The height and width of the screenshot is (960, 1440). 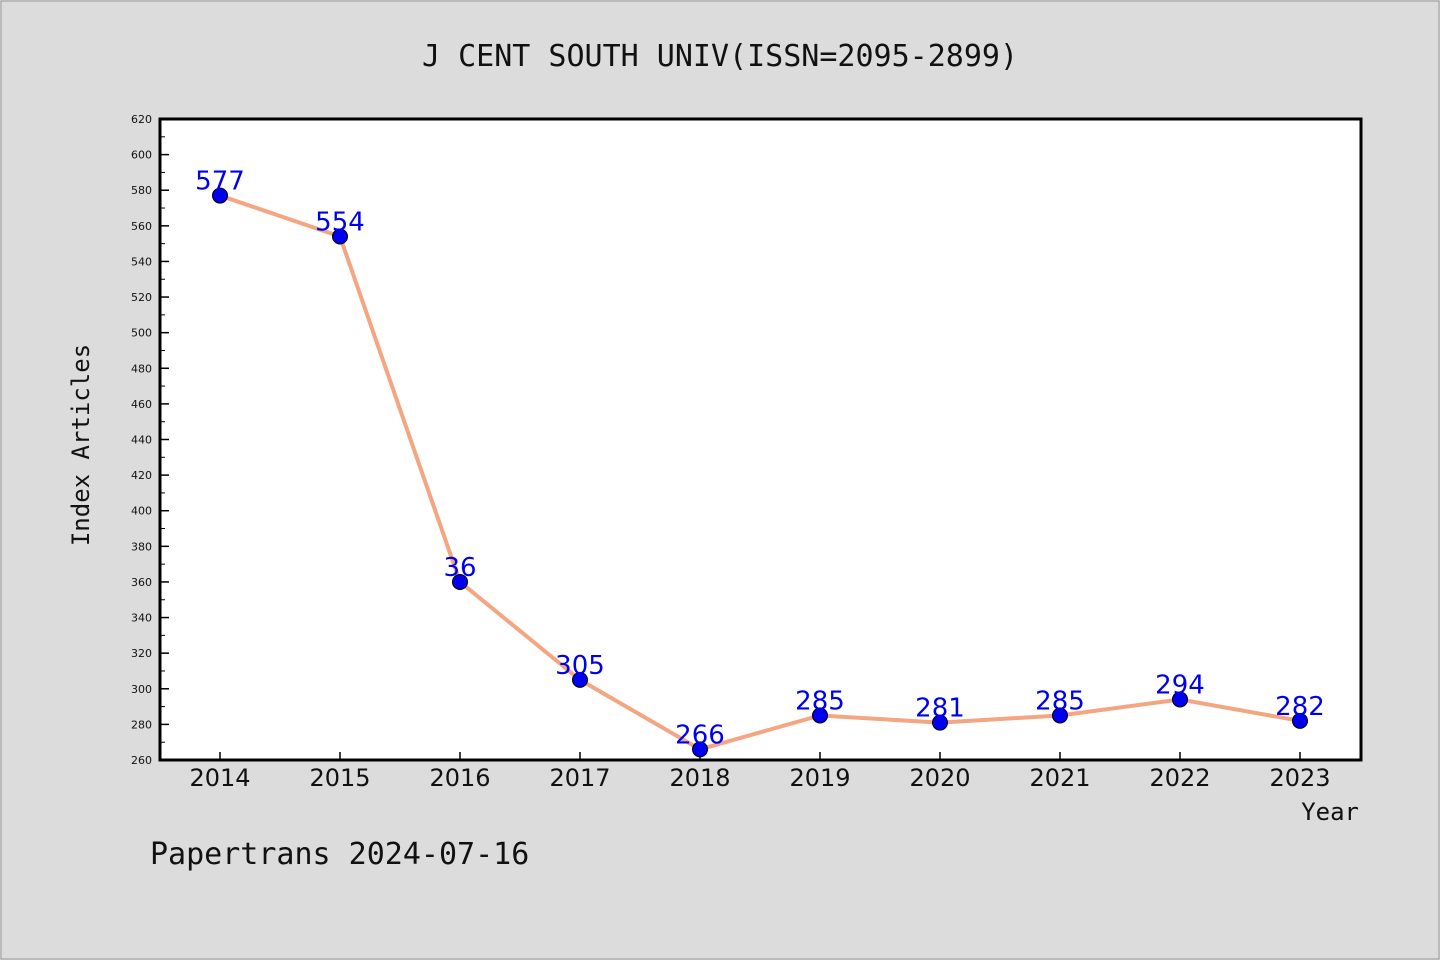 I want to click on data-label: 266, so click(x=700, y=735).